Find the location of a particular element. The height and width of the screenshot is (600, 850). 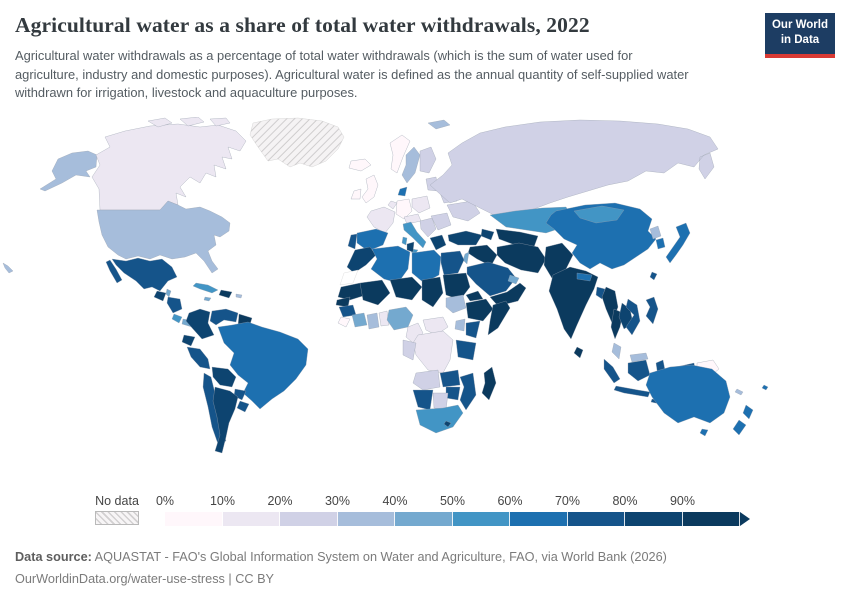

country-angola is located at coordinates (426, 380).